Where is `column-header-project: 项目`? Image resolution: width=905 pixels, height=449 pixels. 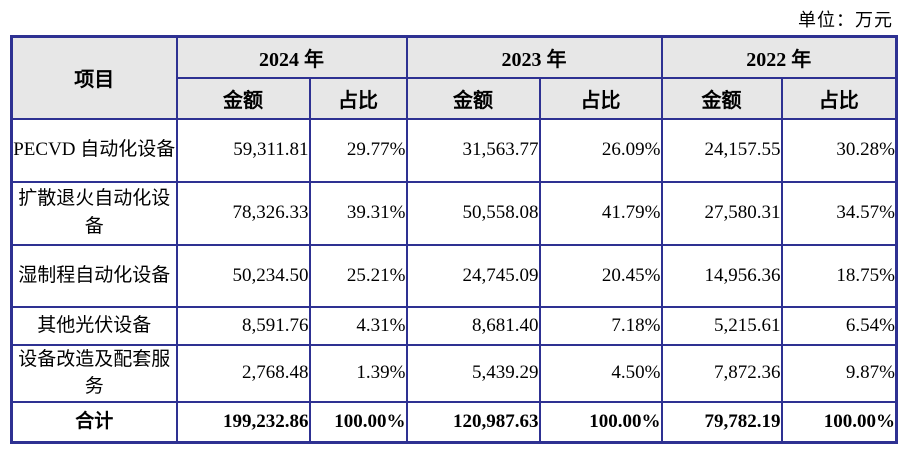 column-header-project: 项目 is located at coordinates (94, 77).